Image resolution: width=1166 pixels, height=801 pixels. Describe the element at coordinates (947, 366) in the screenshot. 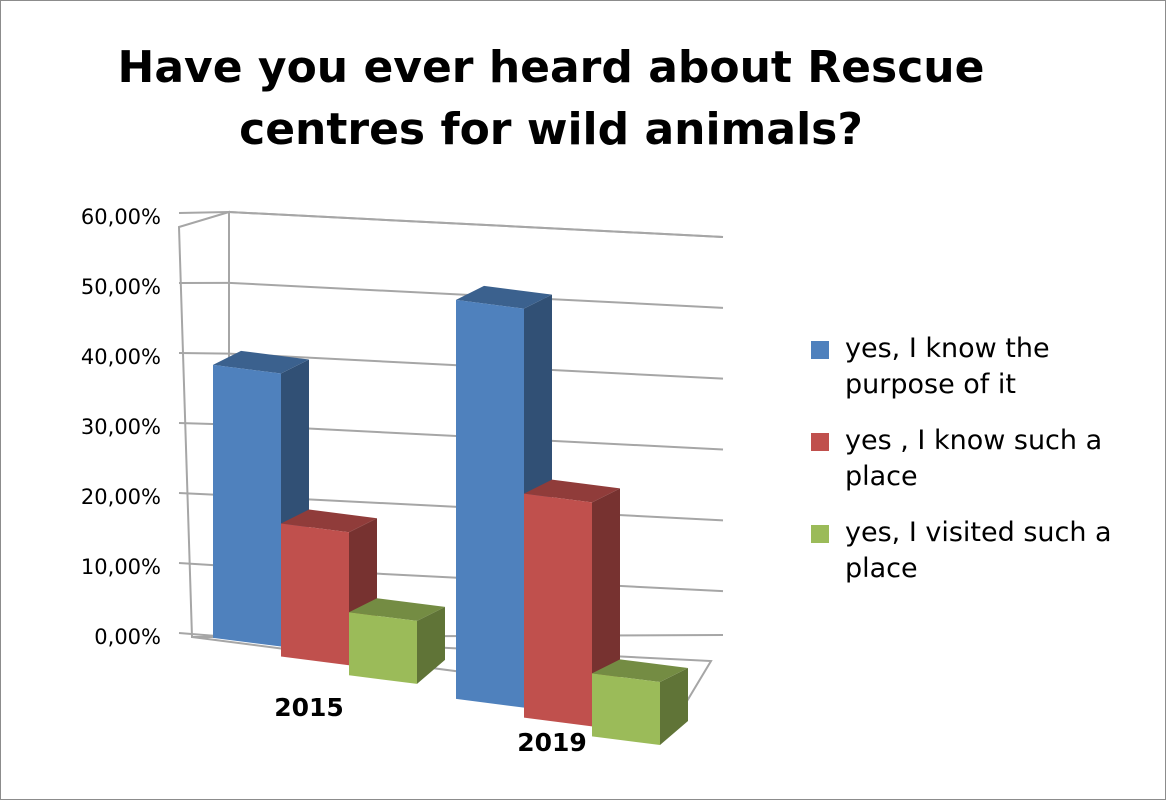

I see `legend-label: yes, I know the purpose of it` at that location.